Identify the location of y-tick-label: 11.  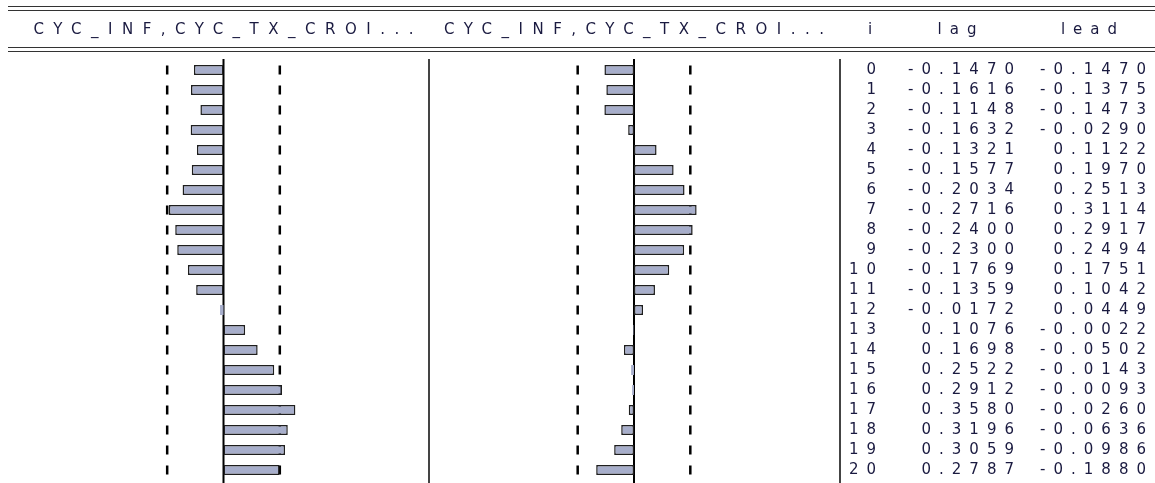
(866, 288).